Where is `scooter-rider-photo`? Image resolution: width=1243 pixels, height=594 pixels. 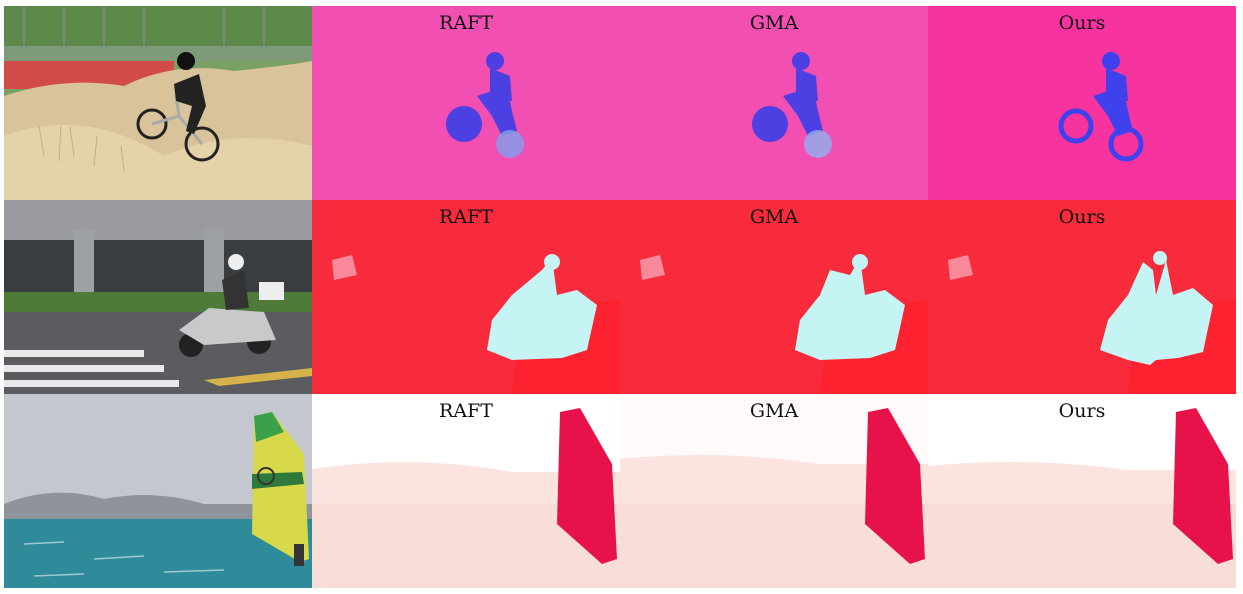
scooter-rider-photo is located at coordinates (158, 297).